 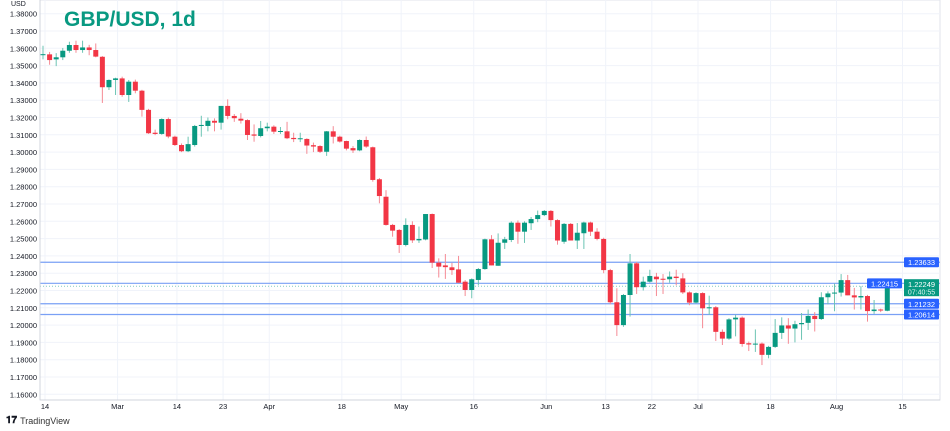 What do you see at coordinates (117, 406) in the screenshot?
I see `x-tick-label: Mar` at bounding box center [117, 406].